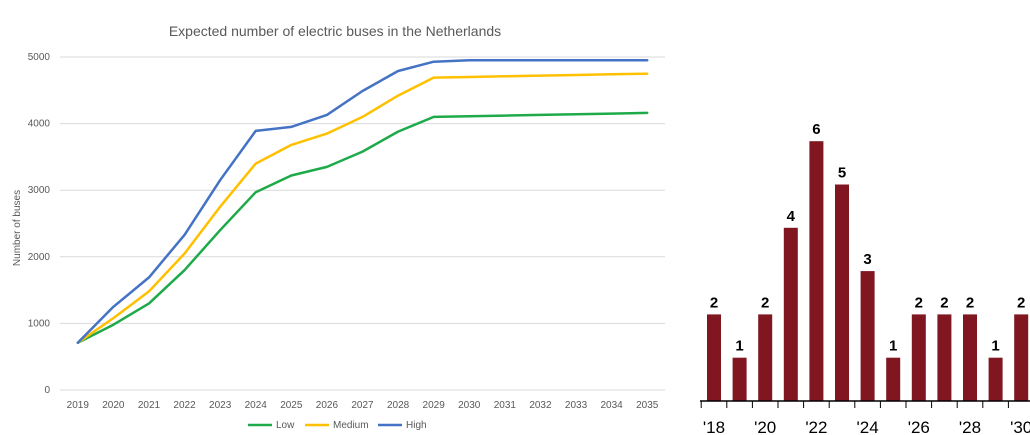  I want to click on x-tick-label: 2033, so click(576, 405).